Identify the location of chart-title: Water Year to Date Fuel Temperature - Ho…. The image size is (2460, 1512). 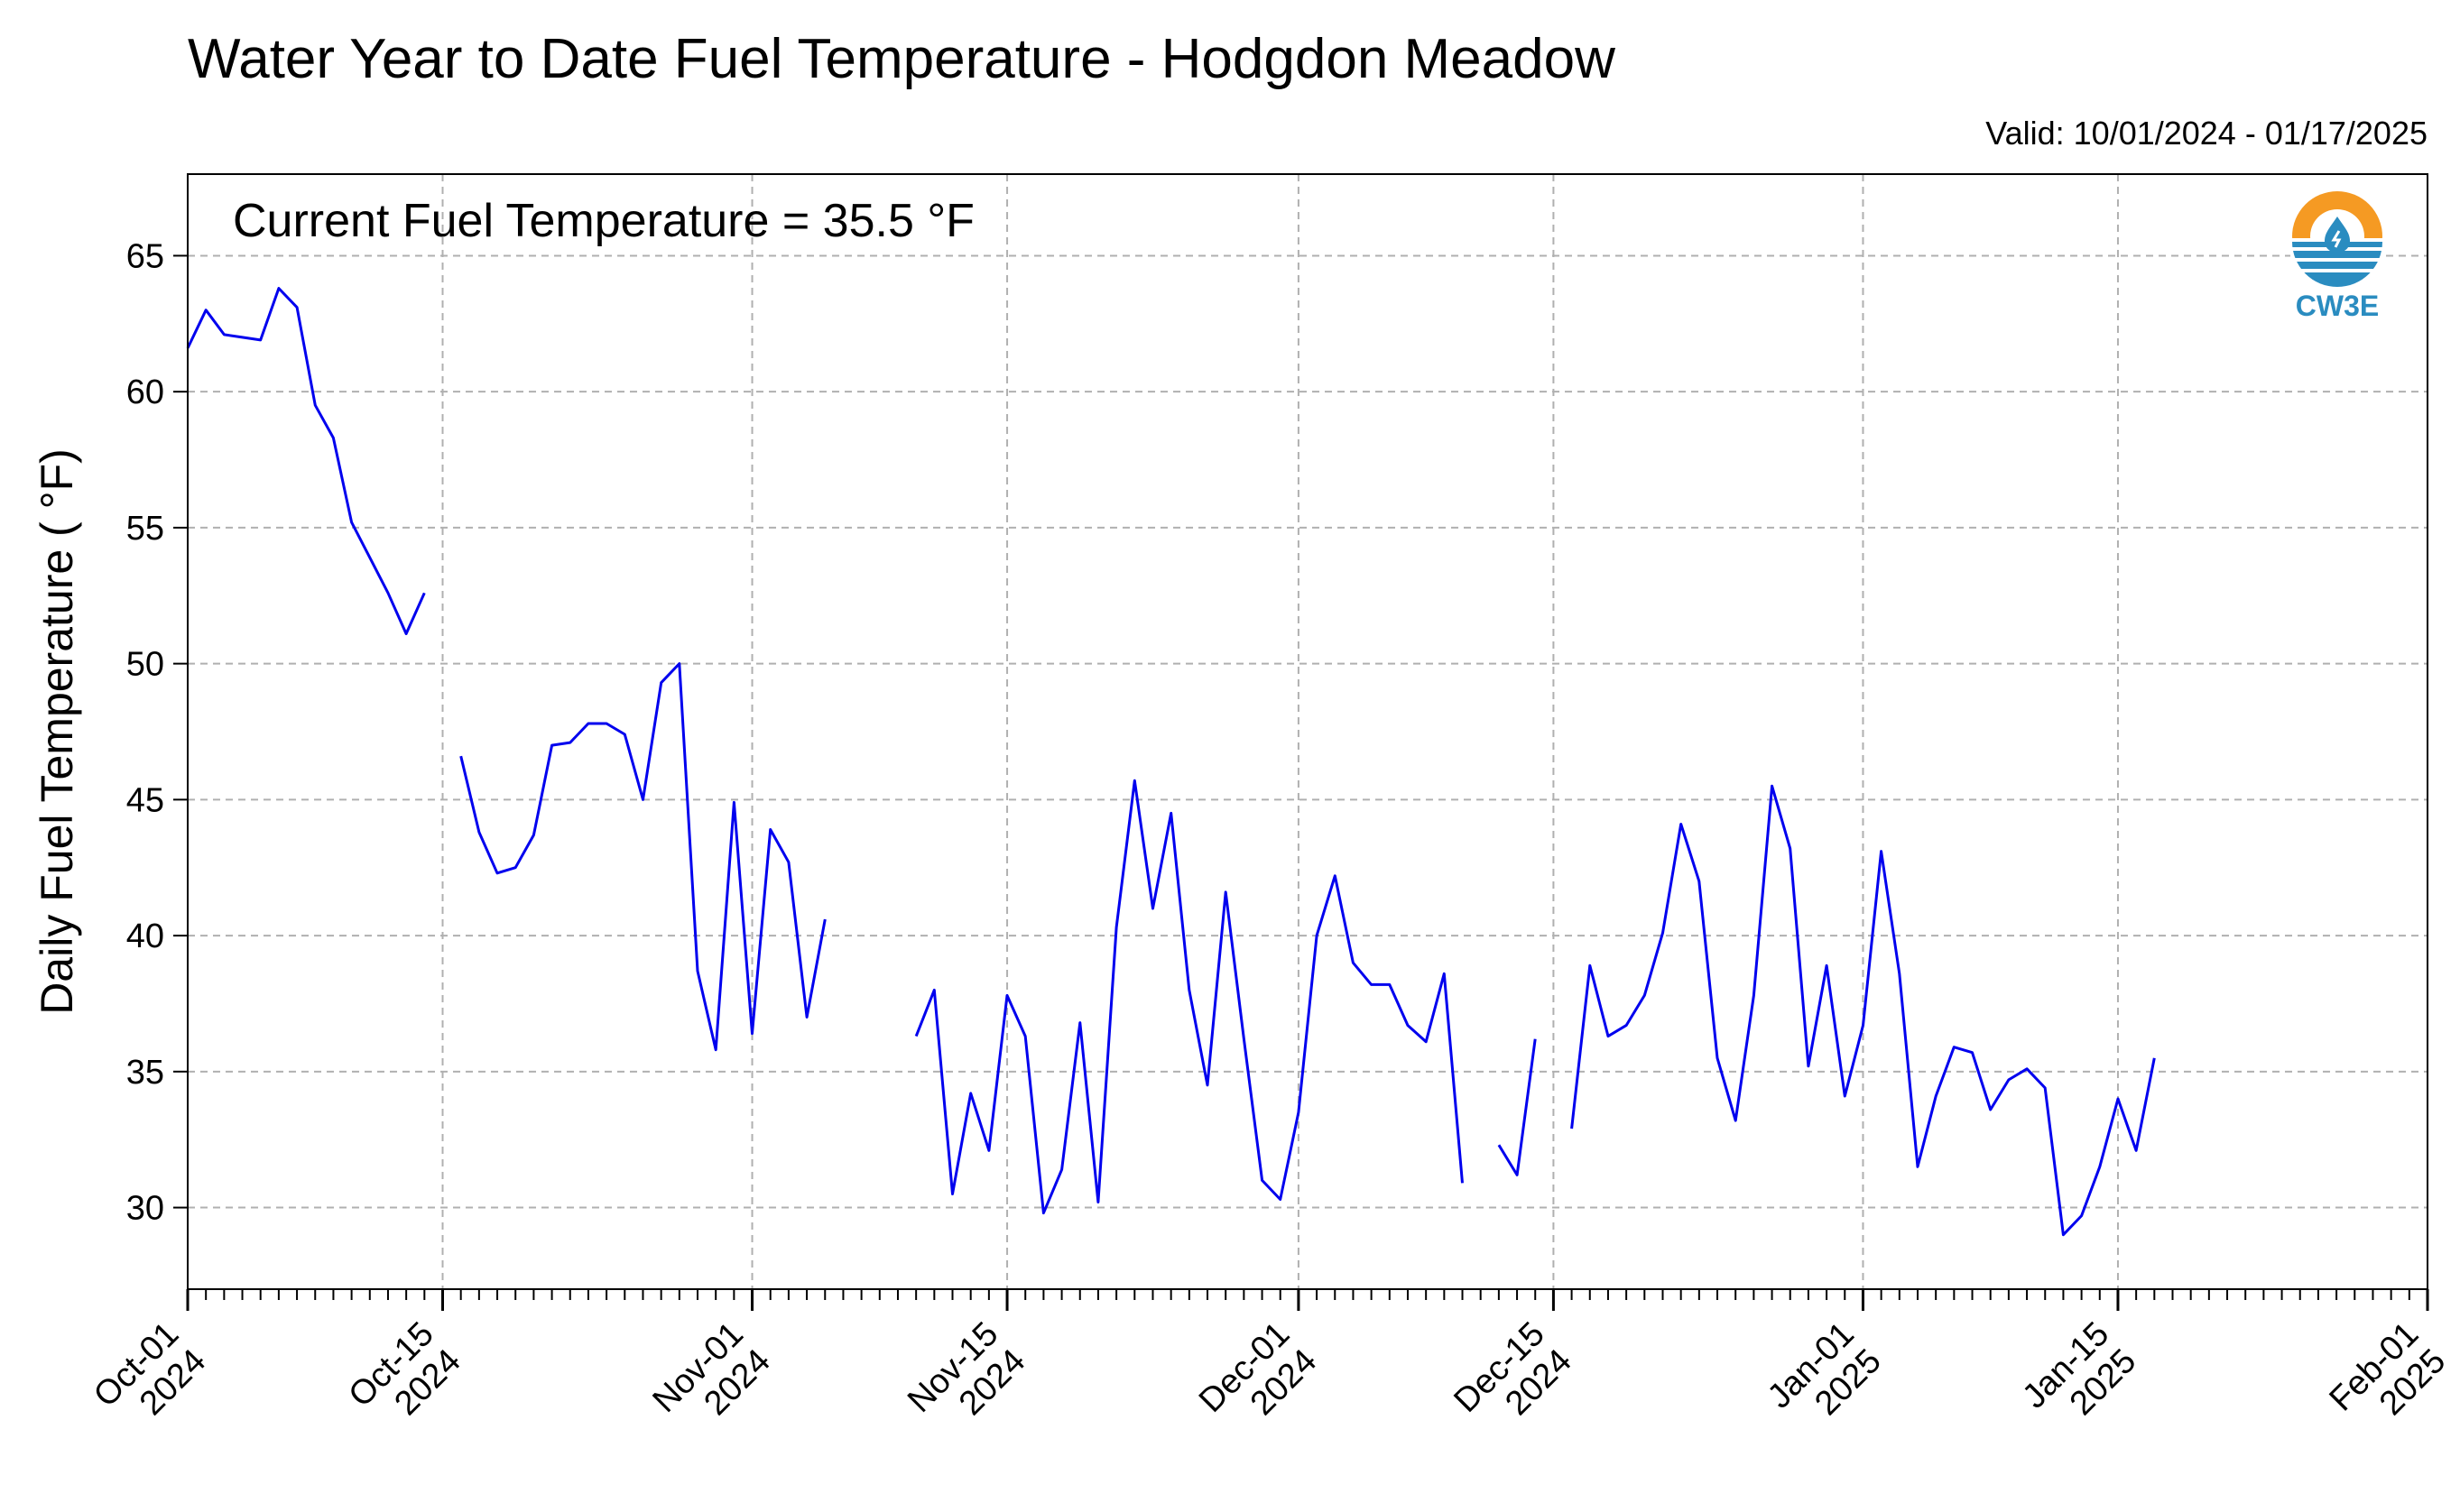
(901, 59).